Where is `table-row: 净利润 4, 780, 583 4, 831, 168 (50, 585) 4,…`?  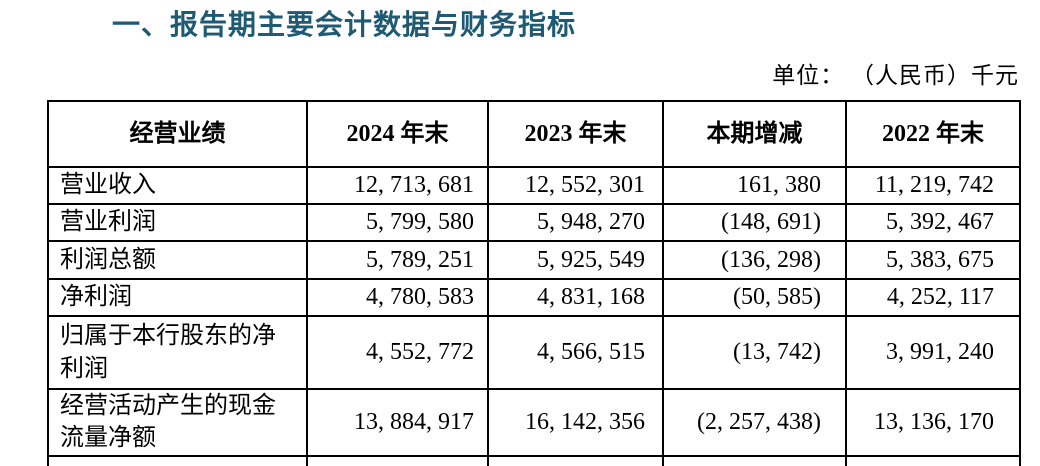 table-row: 净利润 4, 780, 583 4, 831, 168 (50, 585) 4,… is located at coordinates (534, 297).